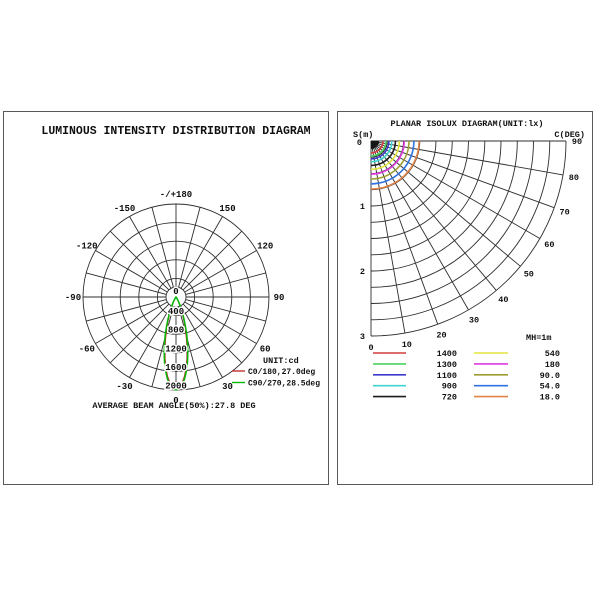 The height and width of the screenshot is (600, 600). What do you see at coordinates (175, 401) in the screenshot?
I see `polar-angle-label: 0` at bounding box center [175, 401].